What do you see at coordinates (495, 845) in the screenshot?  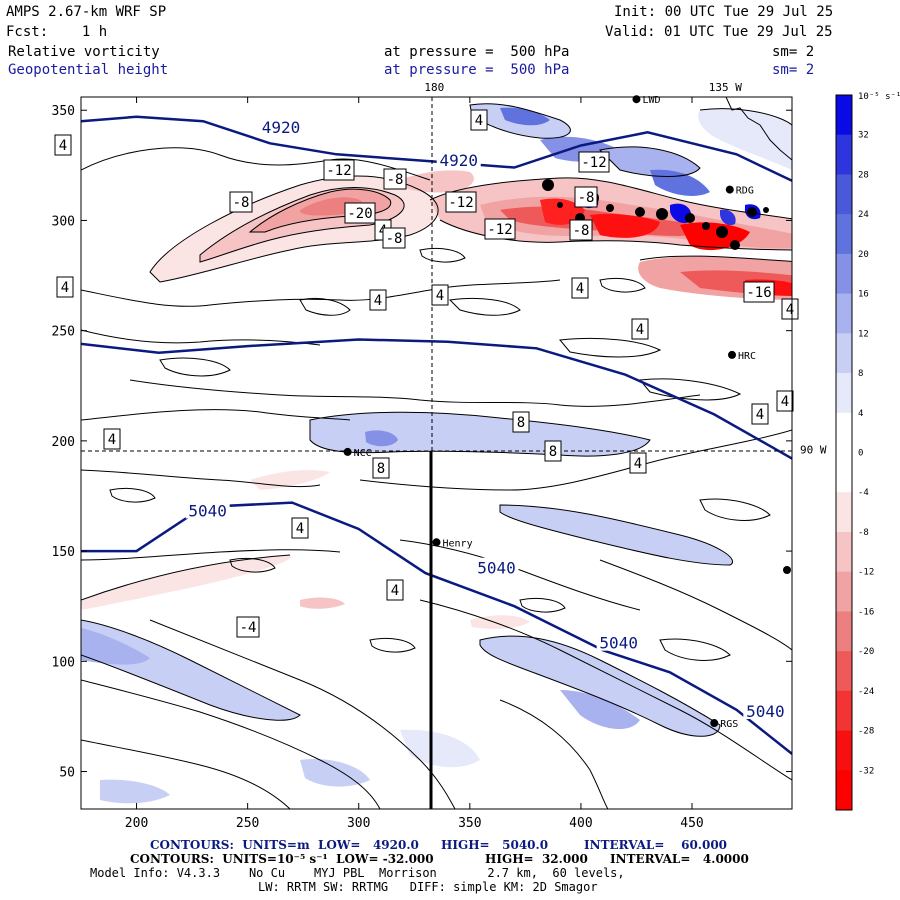 I see `footer-height-high: HIGH= 5040.0` at bounding box center [495, 845].